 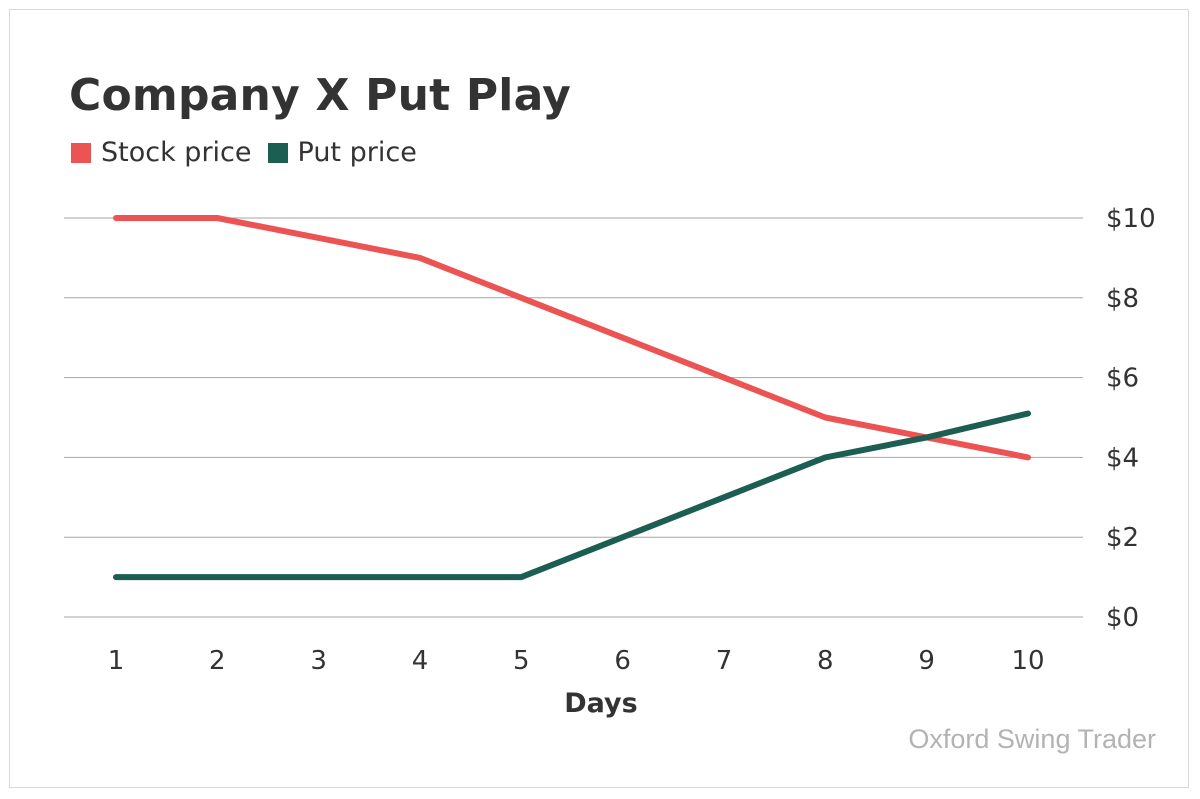 What do you see at coordinates (277, 152) in the screenshot?
I see `legend-swatch-put-price` at bounding box center [277, 152].